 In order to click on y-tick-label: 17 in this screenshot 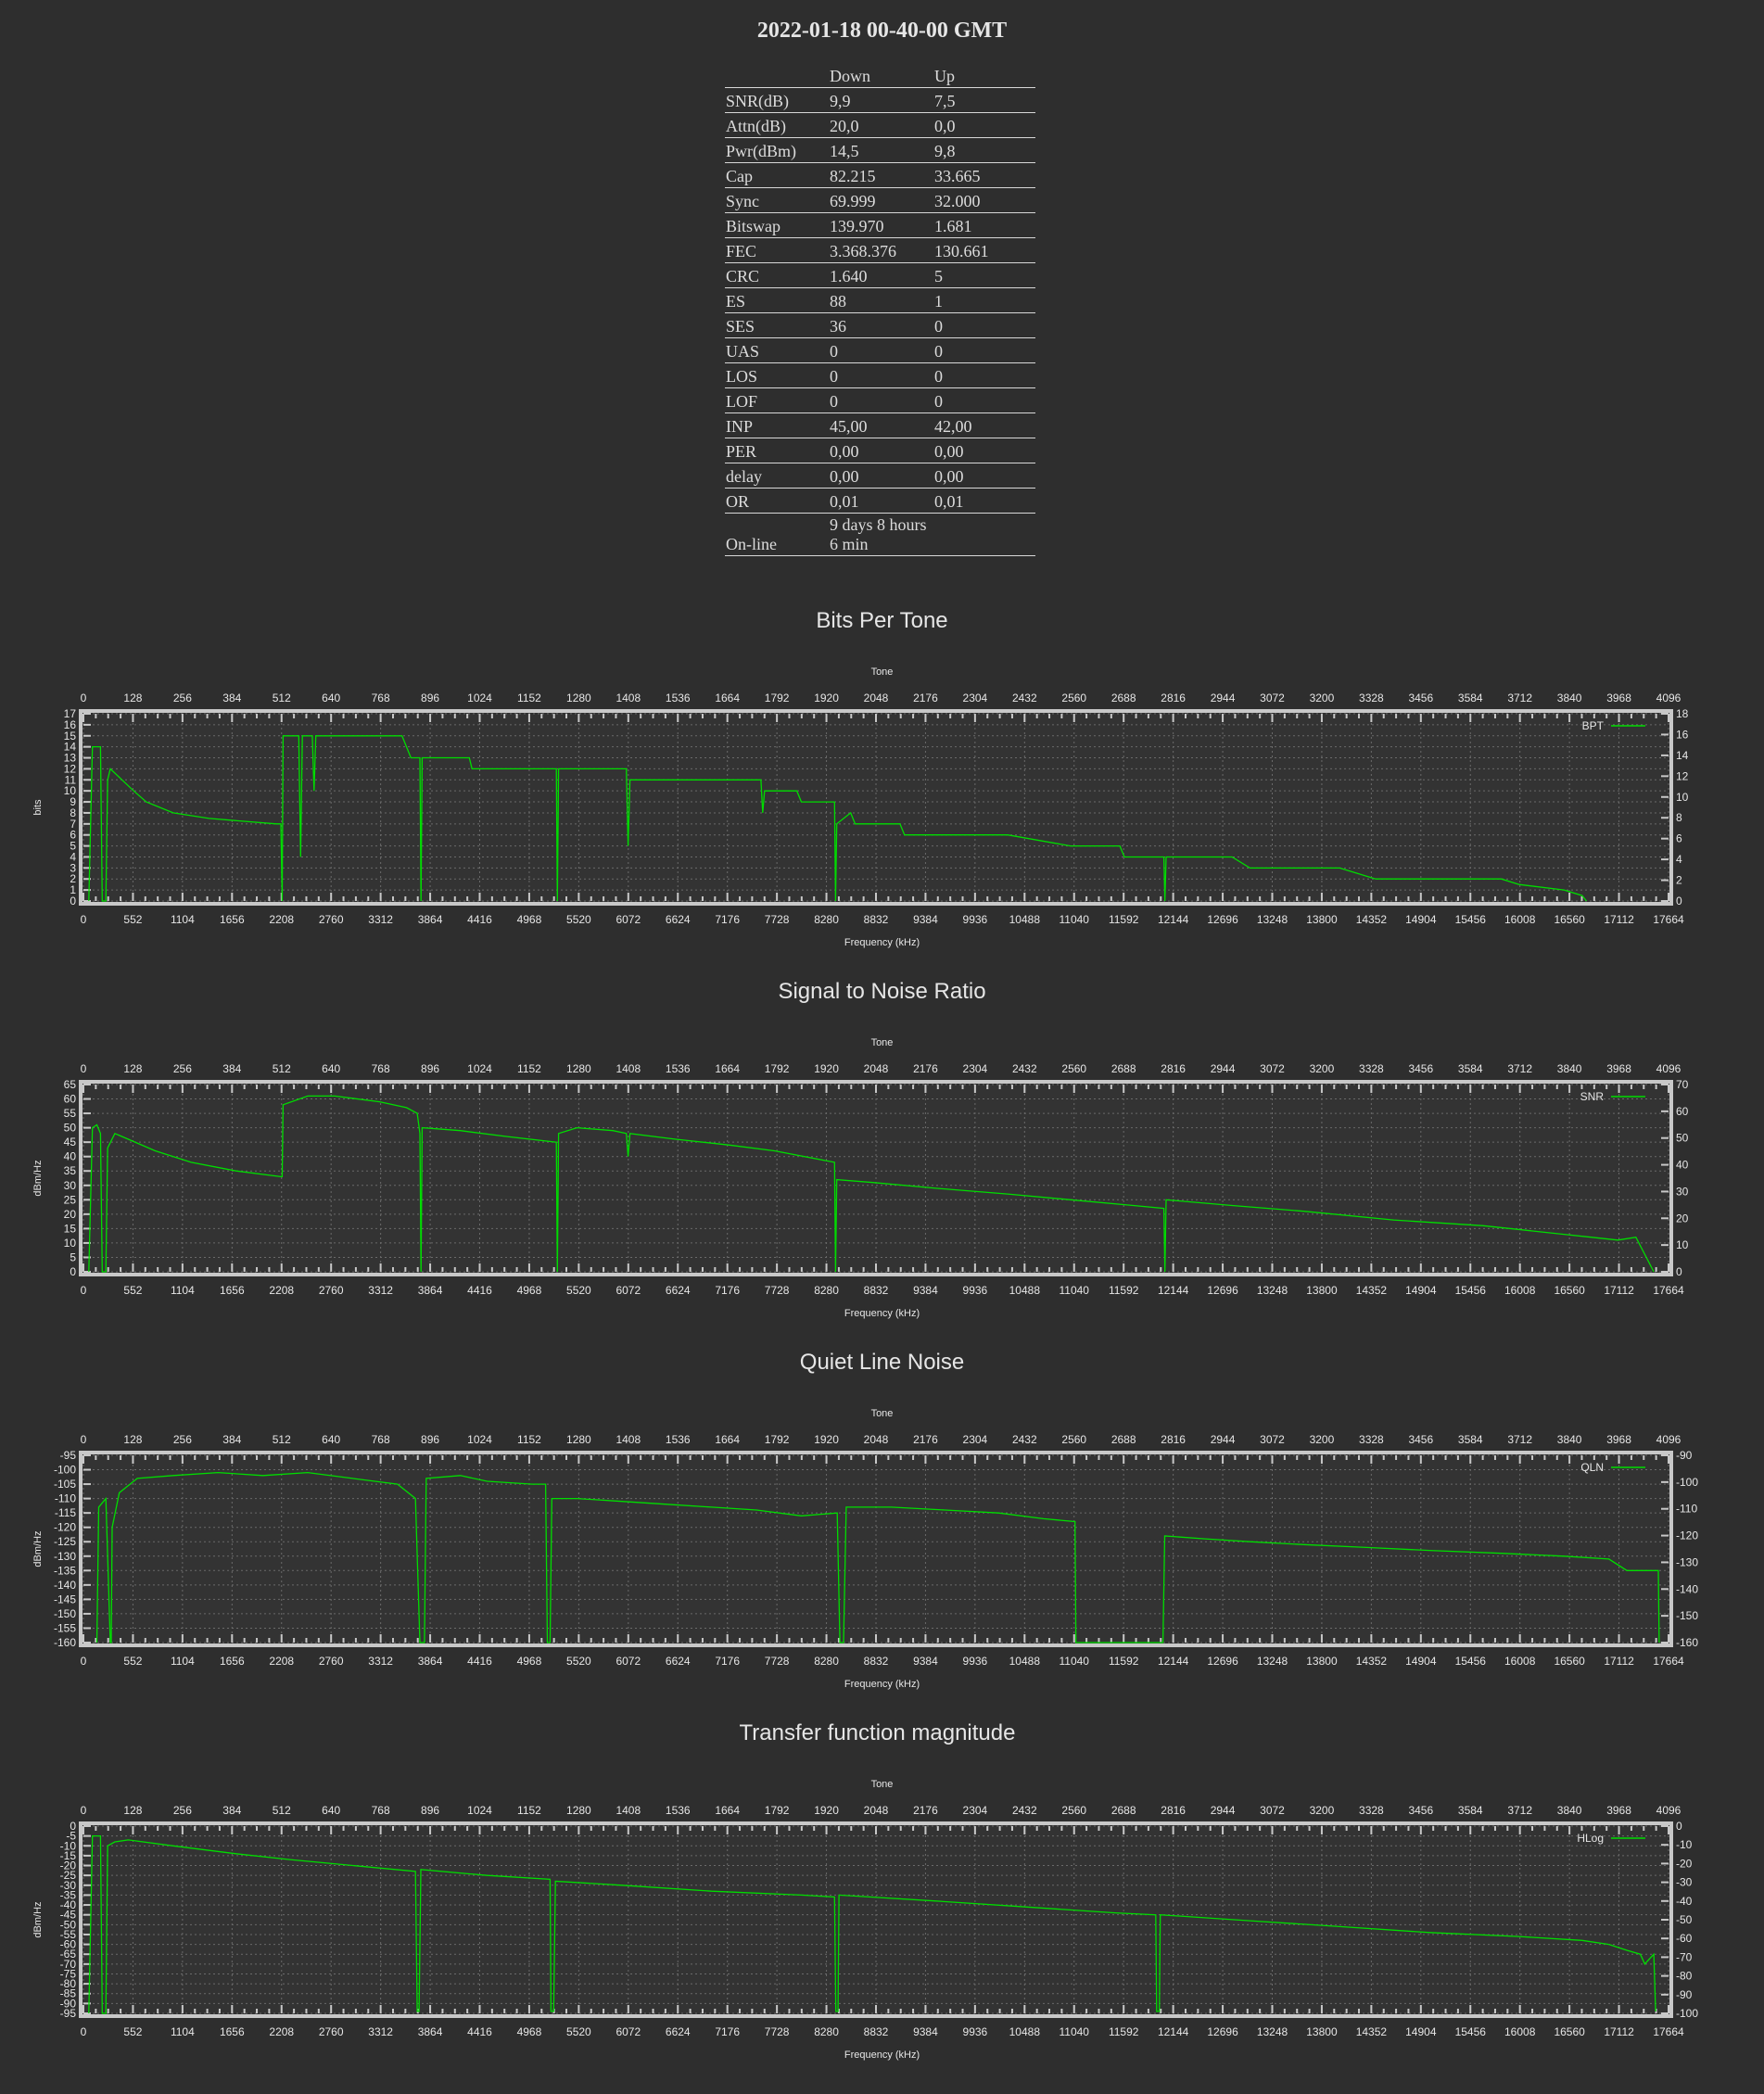, I will do `click(70, 713)`.